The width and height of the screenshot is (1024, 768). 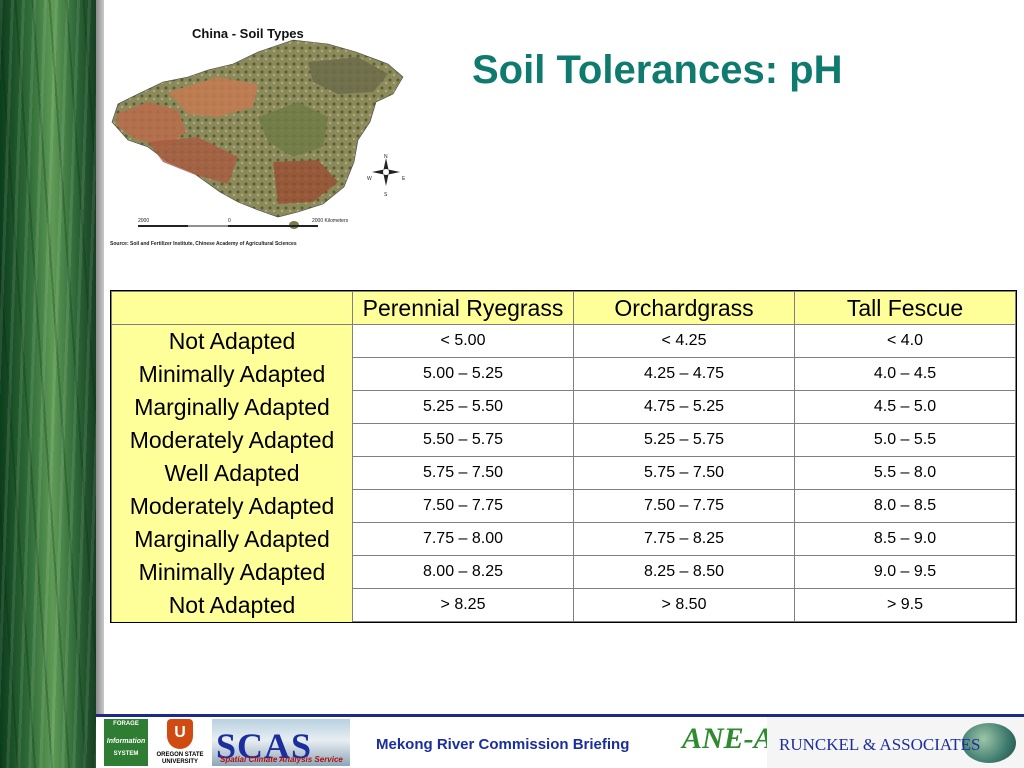 I want to click on compass-e: E, so click(x=404, y=179).